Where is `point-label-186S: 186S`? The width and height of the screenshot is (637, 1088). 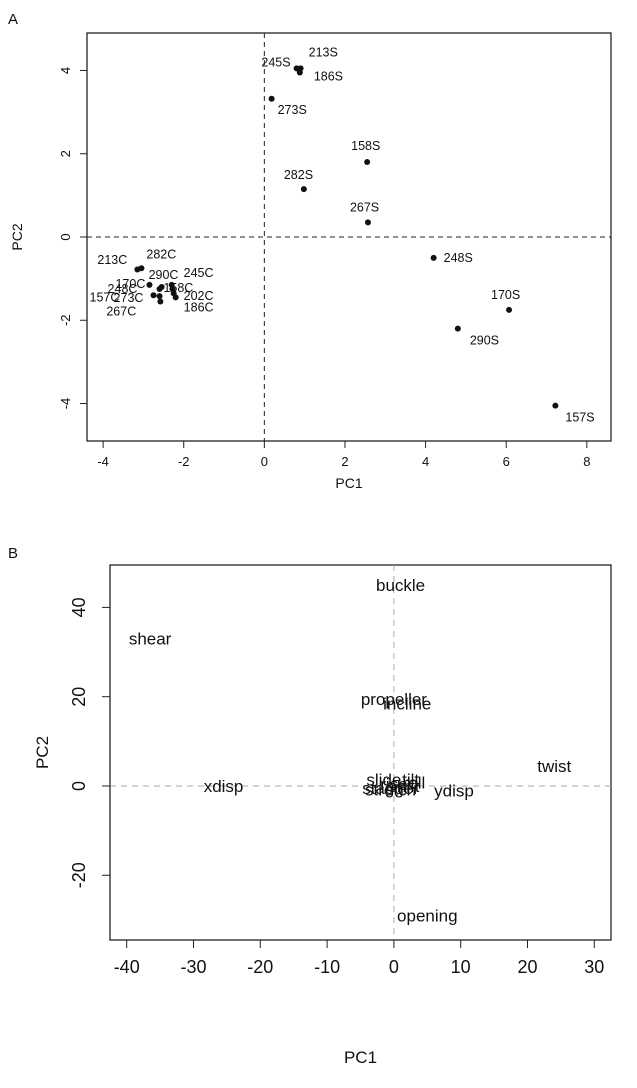
point-label-186S: 186S is located at coordinates (328, 77).